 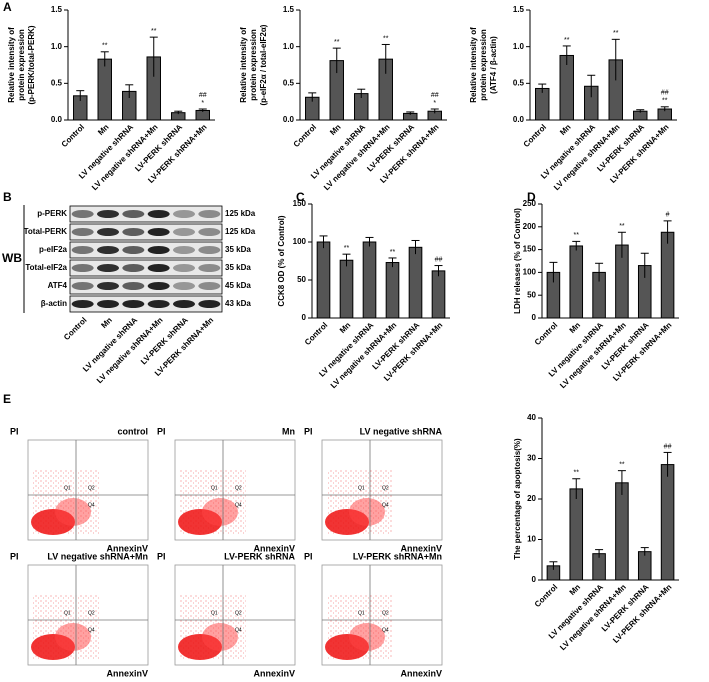 I want to click on blot-size-label: 125 kDa, so click(x=240, y=213).